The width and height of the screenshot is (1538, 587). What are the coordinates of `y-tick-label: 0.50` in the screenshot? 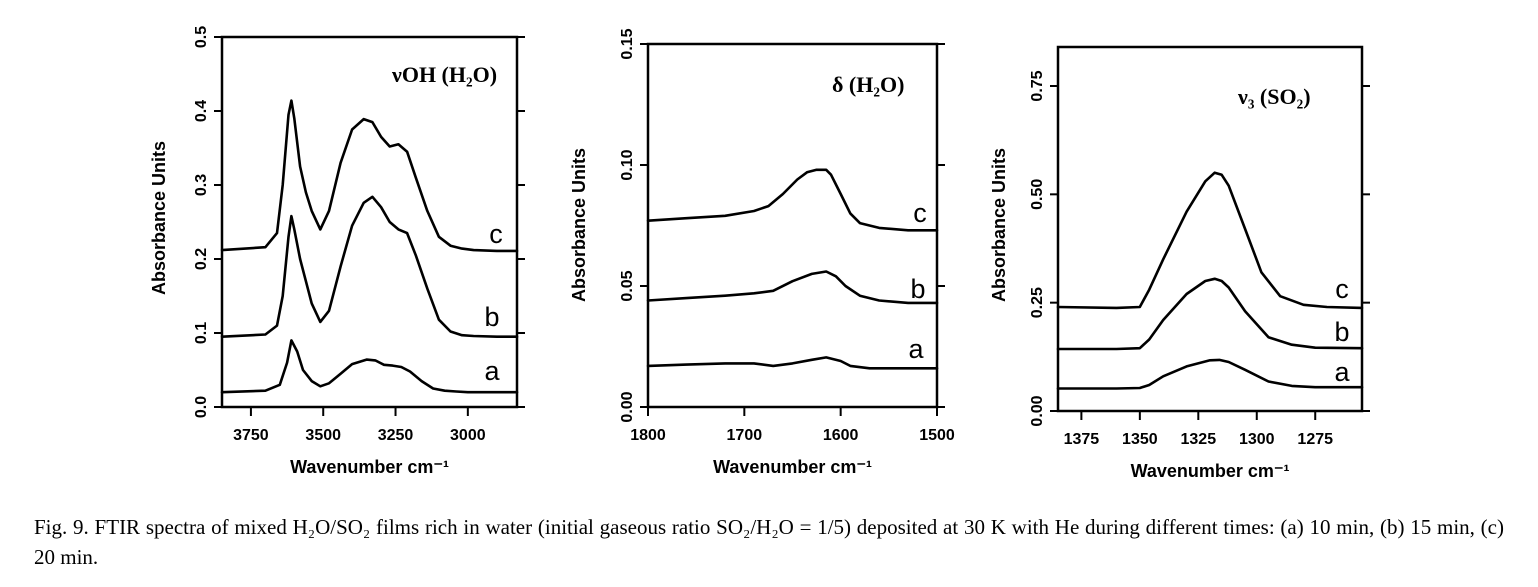 It's located at (1037, 194).